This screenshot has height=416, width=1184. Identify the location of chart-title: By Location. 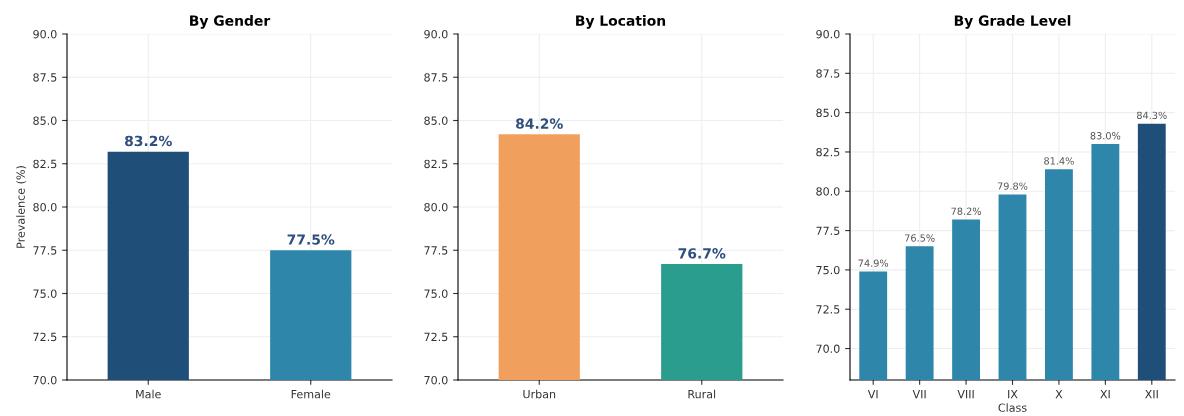
(621, 22).